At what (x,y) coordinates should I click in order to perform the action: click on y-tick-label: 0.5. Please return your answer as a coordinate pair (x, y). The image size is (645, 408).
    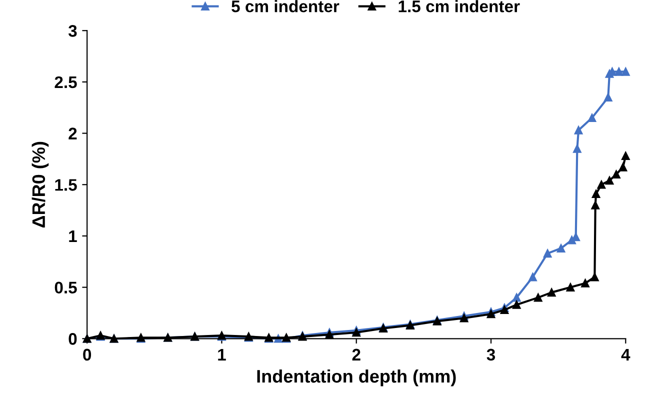
    Looking at the image, I should click on (65, 288).